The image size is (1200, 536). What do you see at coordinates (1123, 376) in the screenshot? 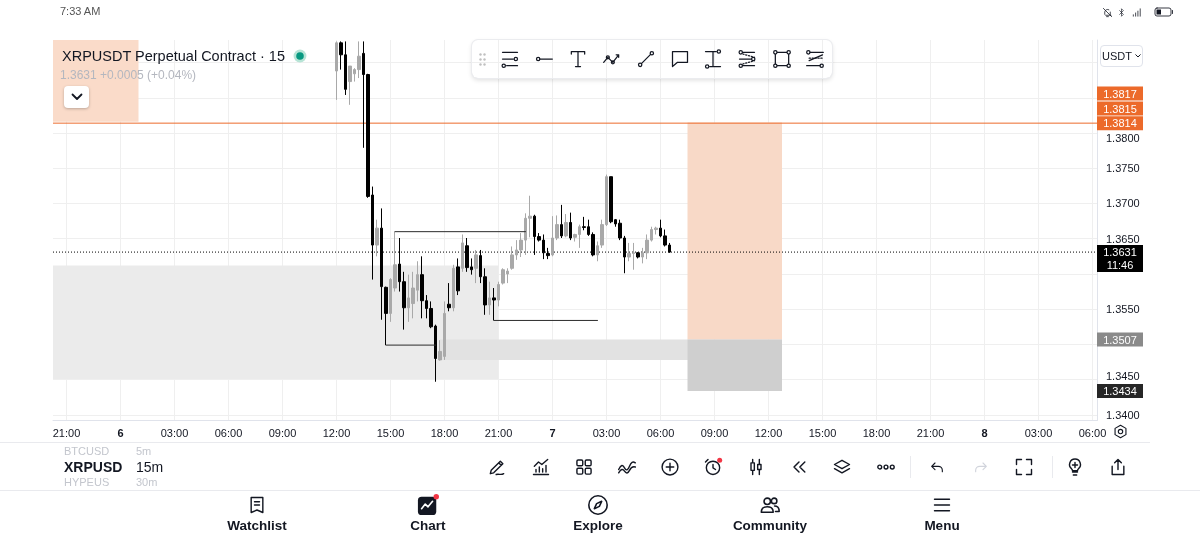
I see `y-tick-label: 1.3450` at bounding box center [1123, 376].